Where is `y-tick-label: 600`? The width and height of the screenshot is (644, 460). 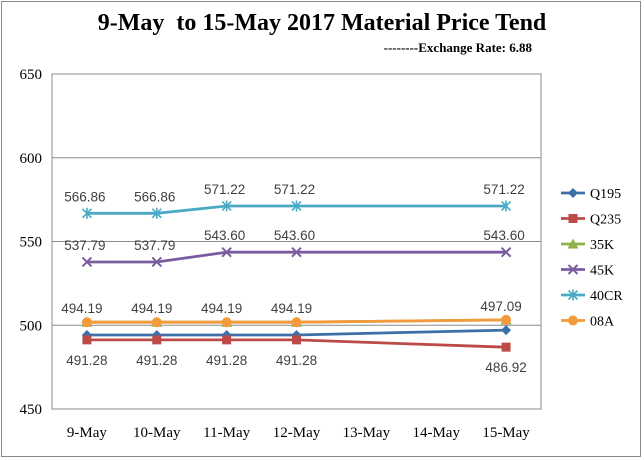
y-tick-label: 600 is located at coordinates (31, 159).